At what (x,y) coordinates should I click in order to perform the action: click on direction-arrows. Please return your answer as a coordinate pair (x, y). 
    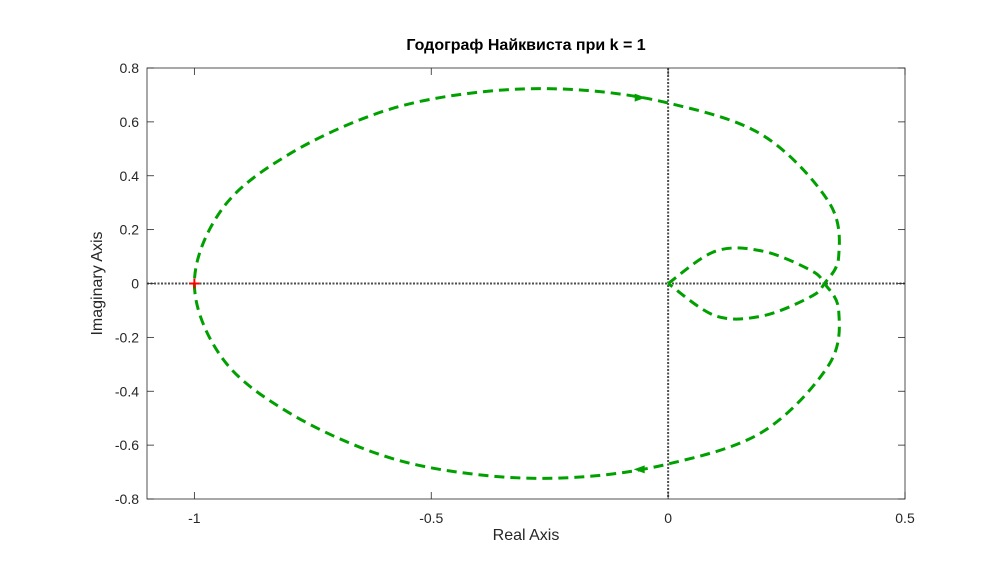
    Looking at the image, I should click on (639, 283).